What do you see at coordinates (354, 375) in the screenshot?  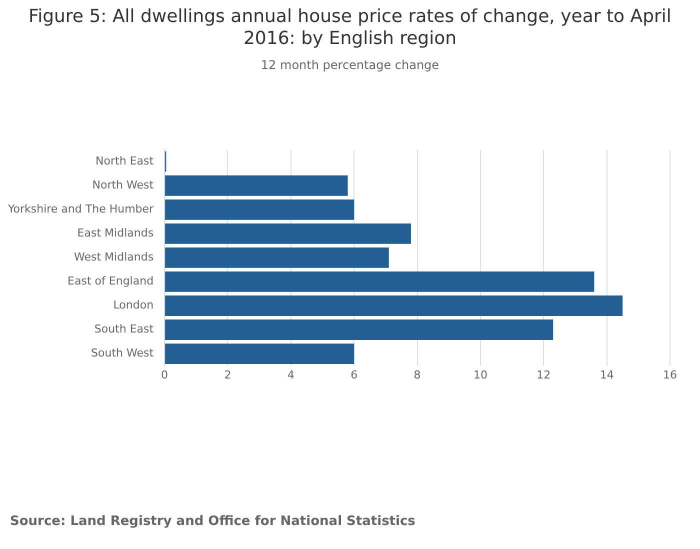 I see `x-tick-label: 6` at bounding box center [354, 375].